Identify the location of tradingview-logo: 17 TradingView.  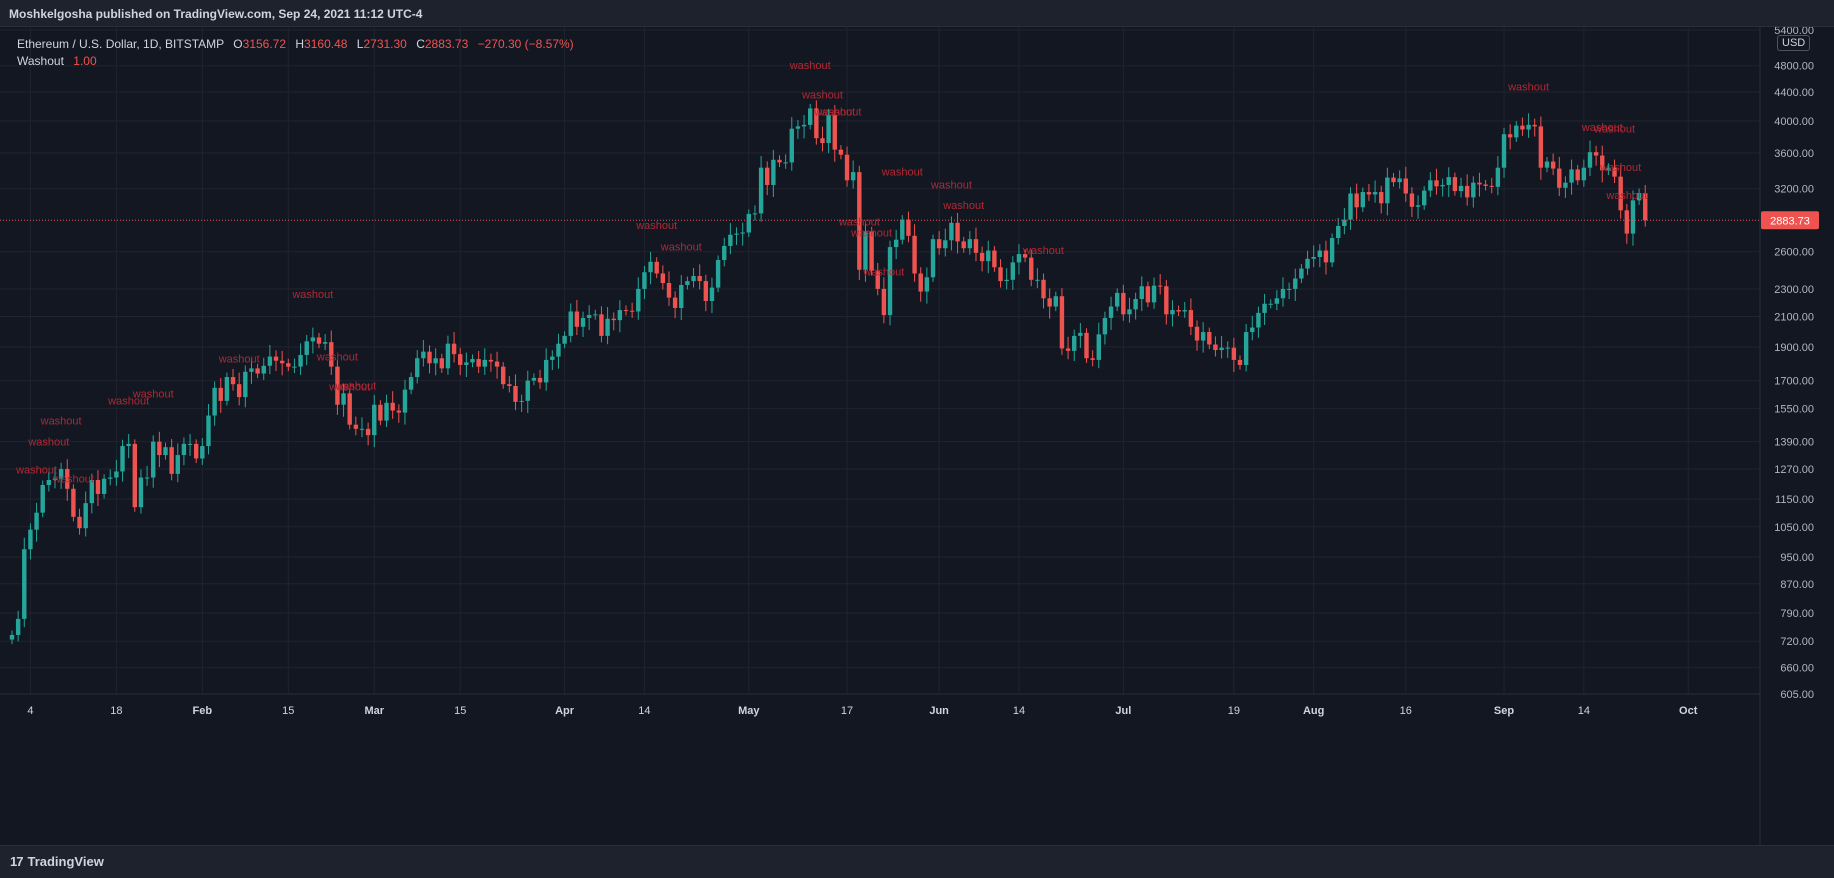
(57, 861).